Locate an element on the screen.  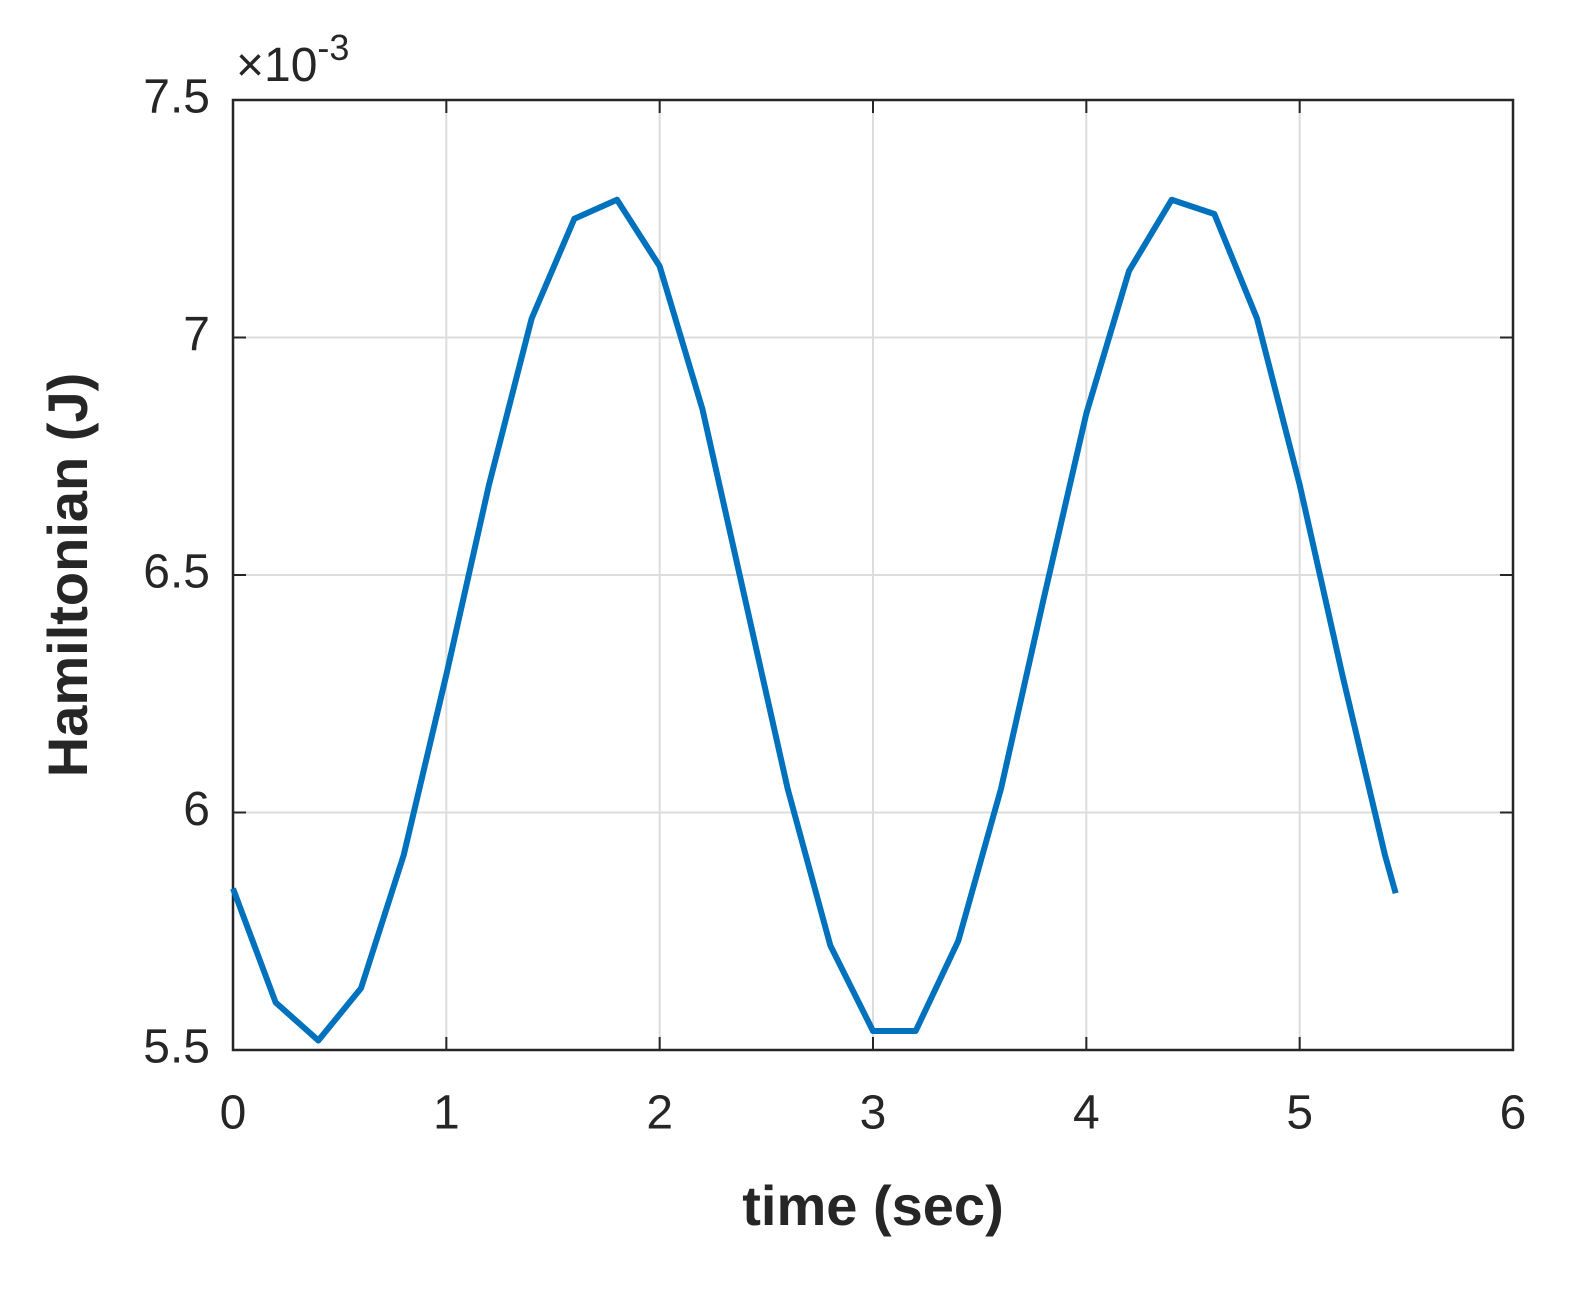
y-tick-label: 7.5 is located at coordinates (176, 97).